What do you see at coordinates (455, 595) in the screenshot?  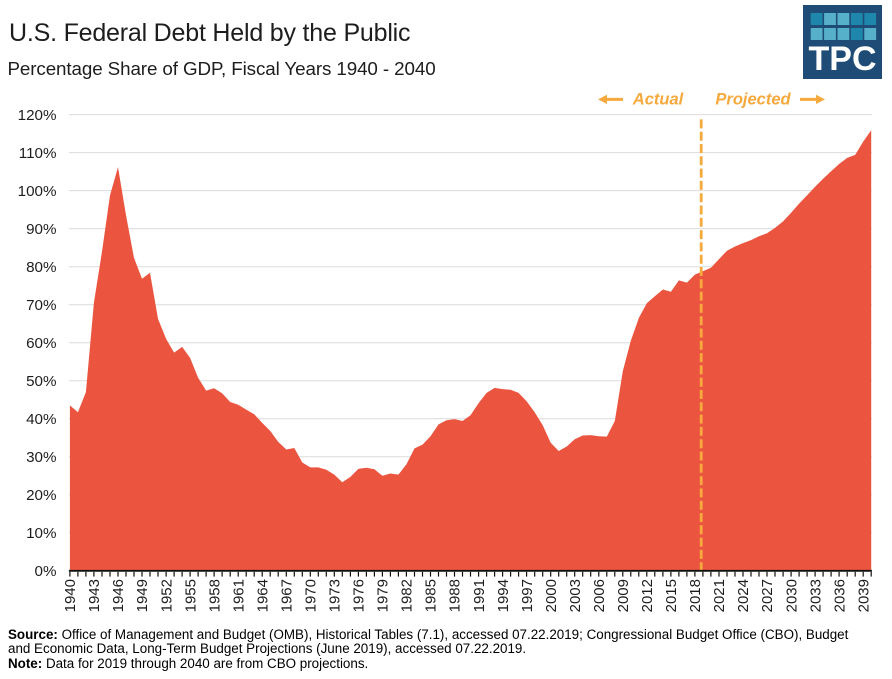 I see `svg-text: 1988` at bounding box center [455, 595].